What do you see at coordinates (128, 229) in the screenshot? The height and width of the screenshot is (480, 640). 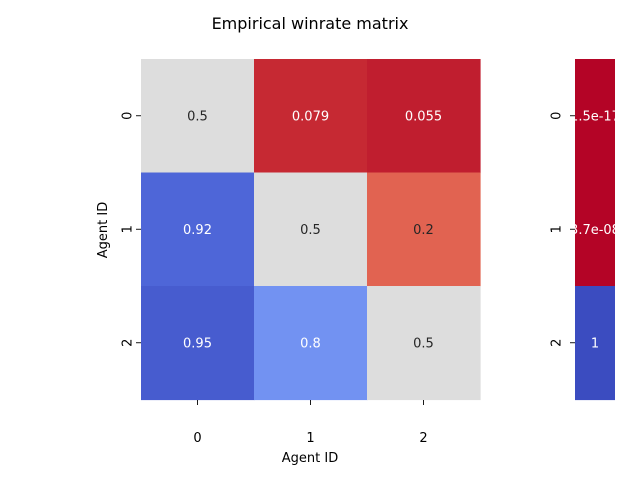 I see `y-tick-label-1: 1` at bounding box center [128, 229].